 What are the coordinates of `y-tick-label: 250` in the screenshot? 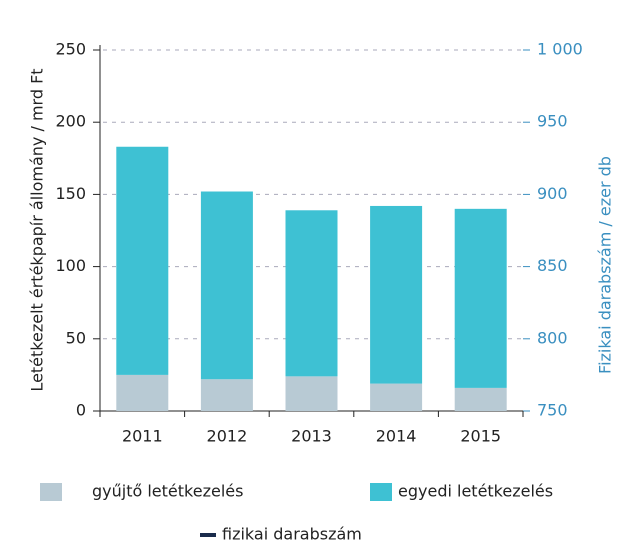 It's located at (70, 49).